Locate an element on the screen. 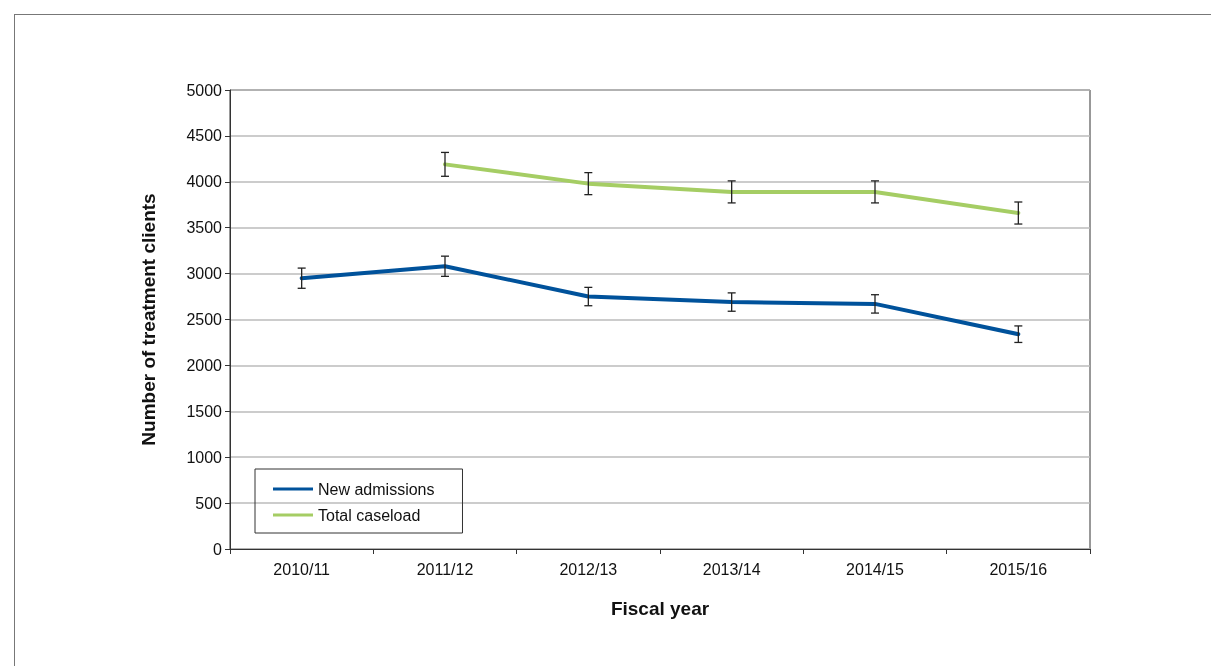 The image size is (1211, 666). y-tick-label: 1000 is located at coordinates (204, 457).